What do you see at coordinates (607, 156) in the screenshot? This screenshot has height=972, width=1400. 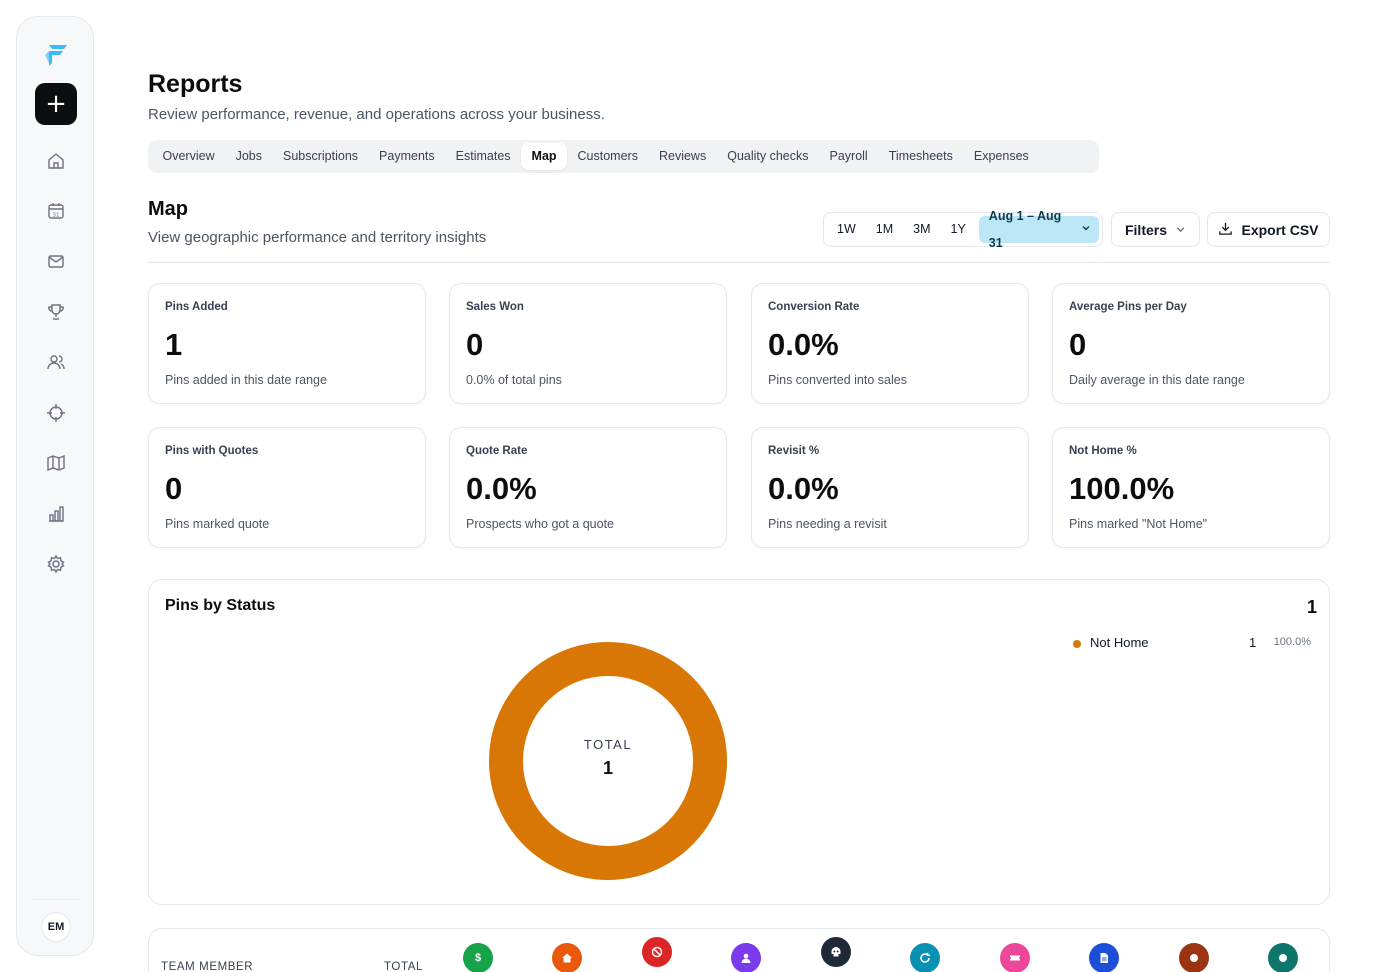 I see `tab-customers: Customers` at bounding box center [607, 156].